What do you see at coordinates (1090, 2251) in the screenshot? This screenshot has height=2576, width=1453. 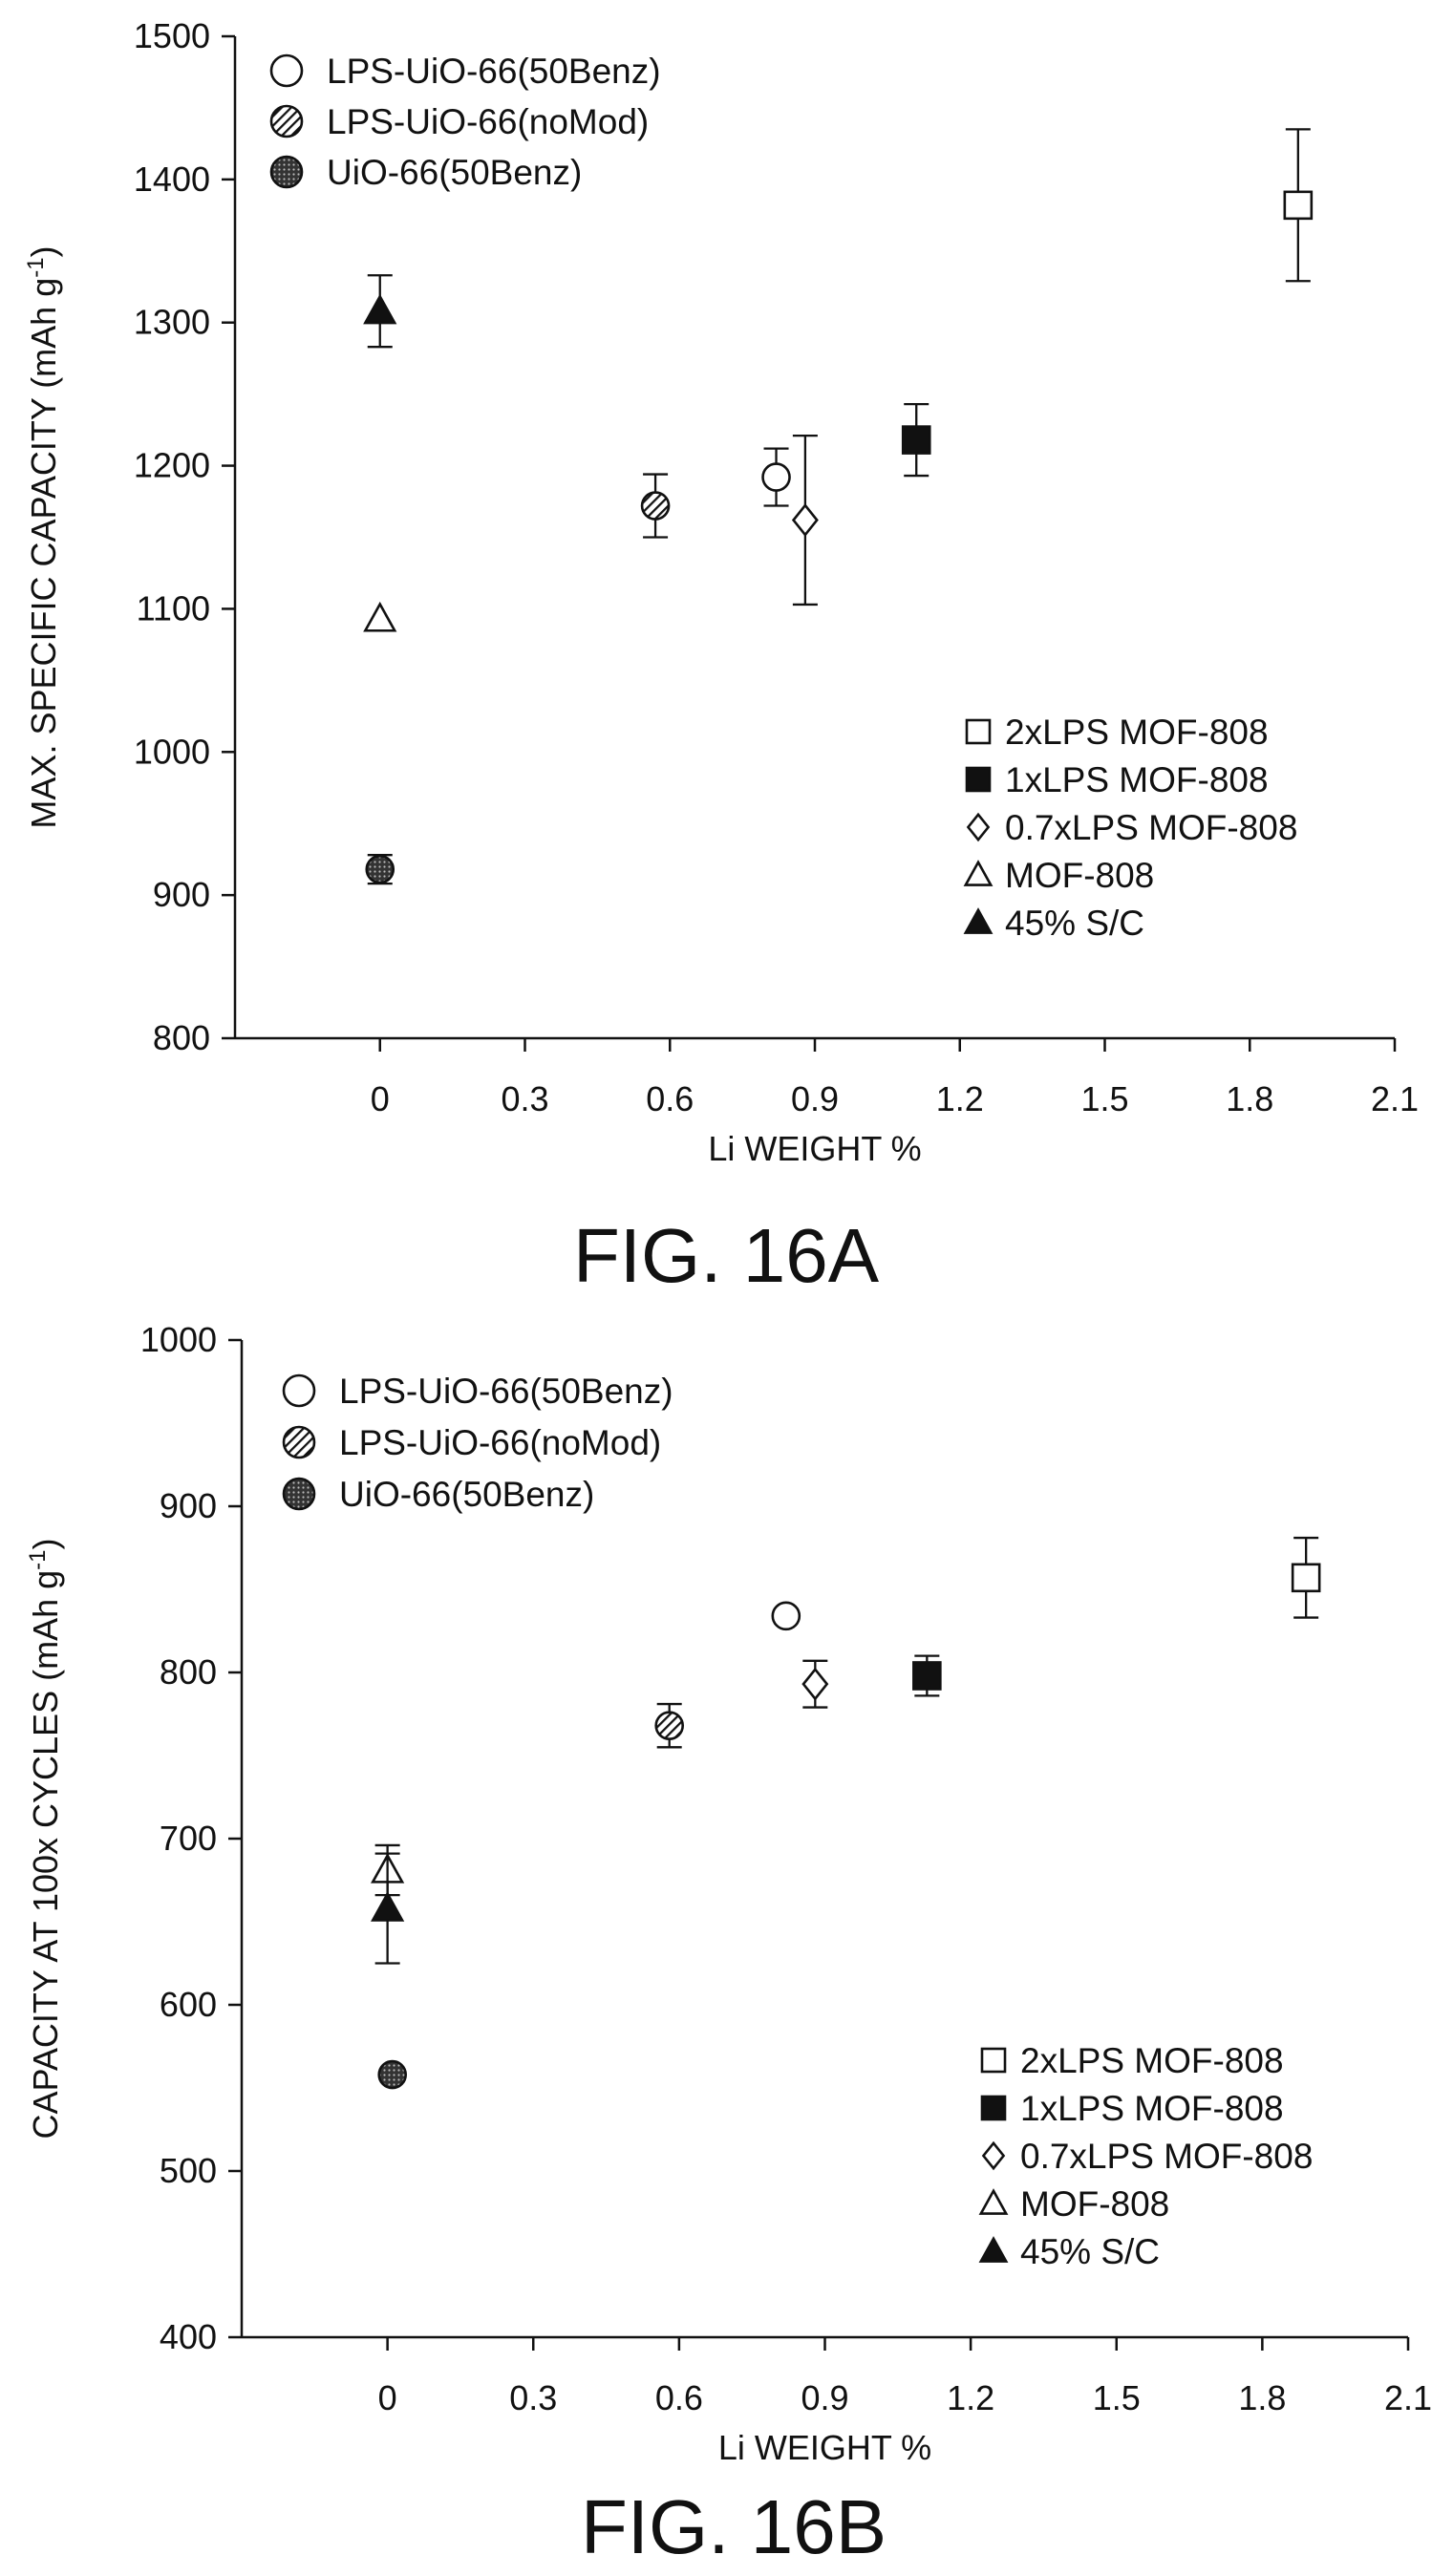 I see `legend-label: 45% S/C` at bounding box center [1090, 2251].